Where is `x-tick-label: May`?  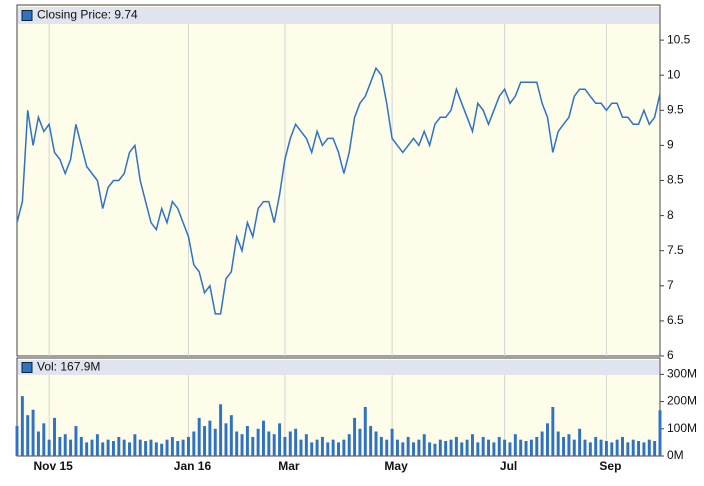 x-tick-label: May is located at coordinates (396, 466).